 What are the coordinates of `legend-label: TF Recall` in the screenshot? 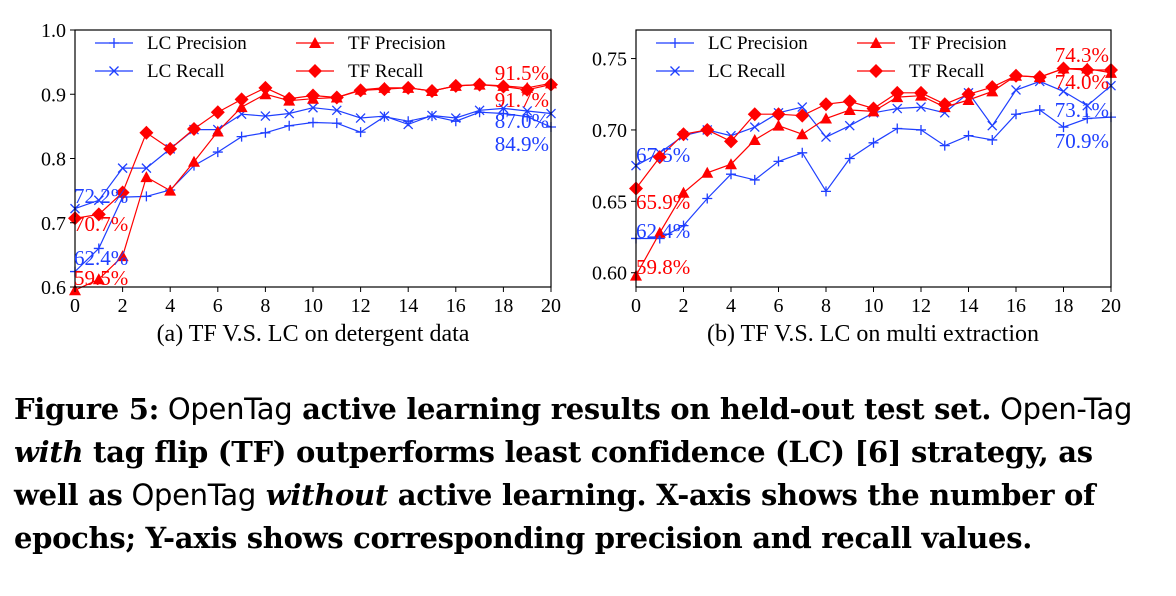 It's located at (946, 71).